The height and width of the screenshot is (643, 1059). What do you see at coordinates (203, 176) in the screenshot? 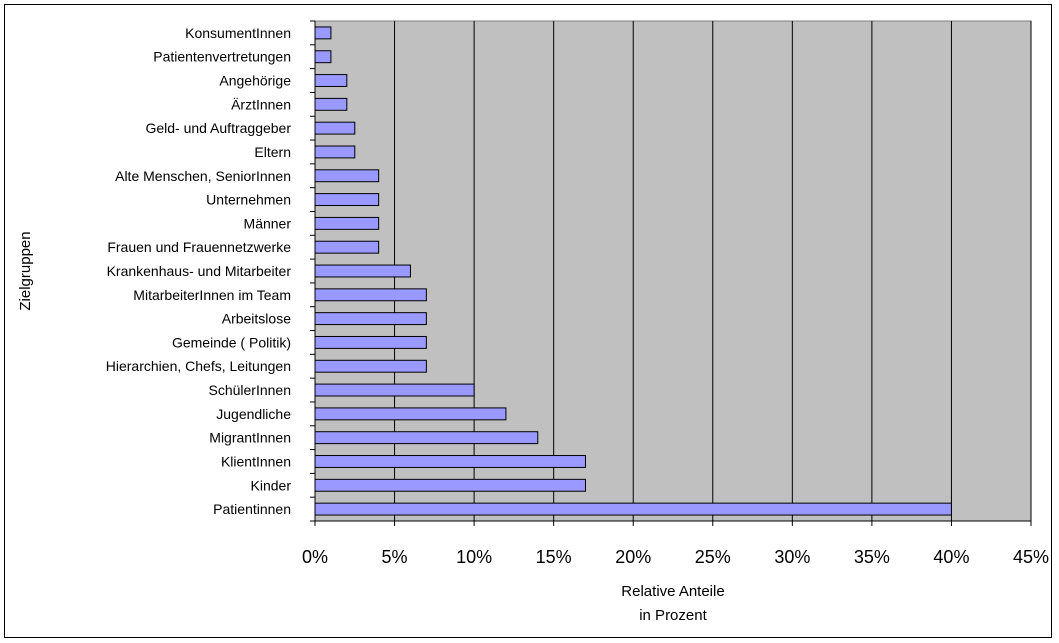
I see `category-label: Alte Menschen, SeniorInnen` at bounding box center [203, 176].